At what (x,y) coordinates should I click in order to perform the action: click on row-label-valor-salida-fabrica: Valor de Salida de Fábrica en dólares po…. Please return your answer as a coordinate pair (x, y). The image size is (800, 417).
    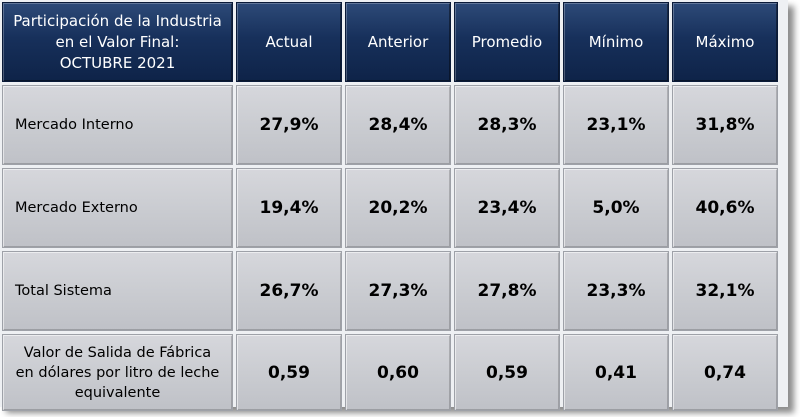
    Looking at the image, I should click on (117, 372).